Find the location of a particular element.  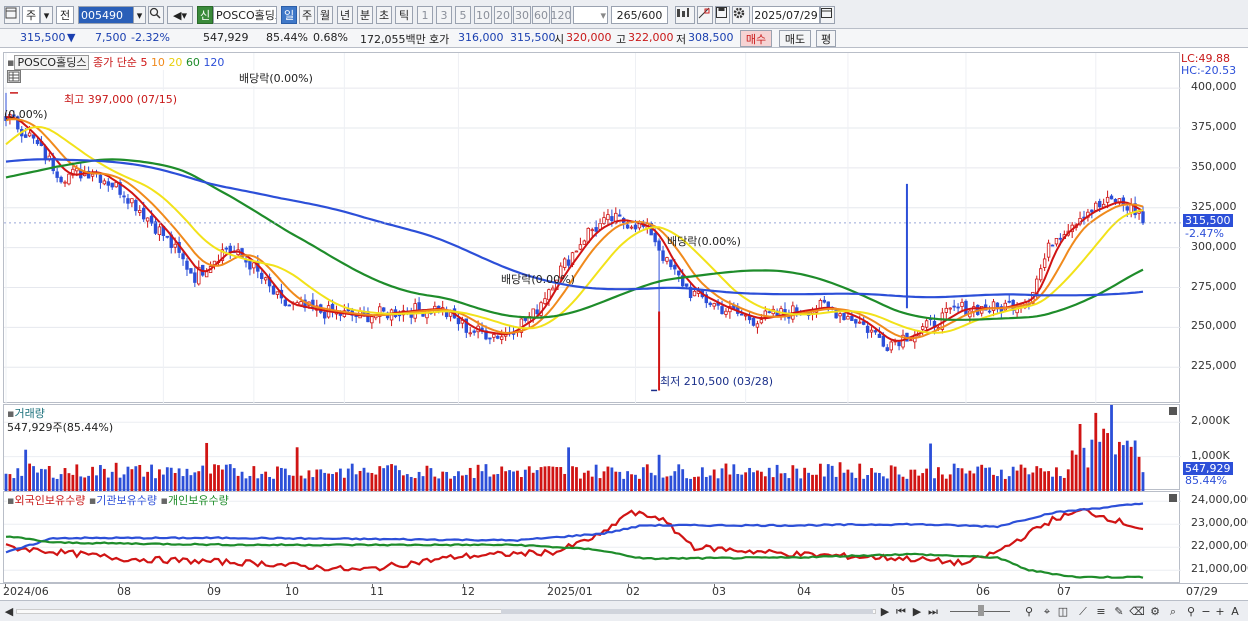

volume-chart-pane: ▪거래량 547,929주(85.44%) is located at coordinates (592, 447).